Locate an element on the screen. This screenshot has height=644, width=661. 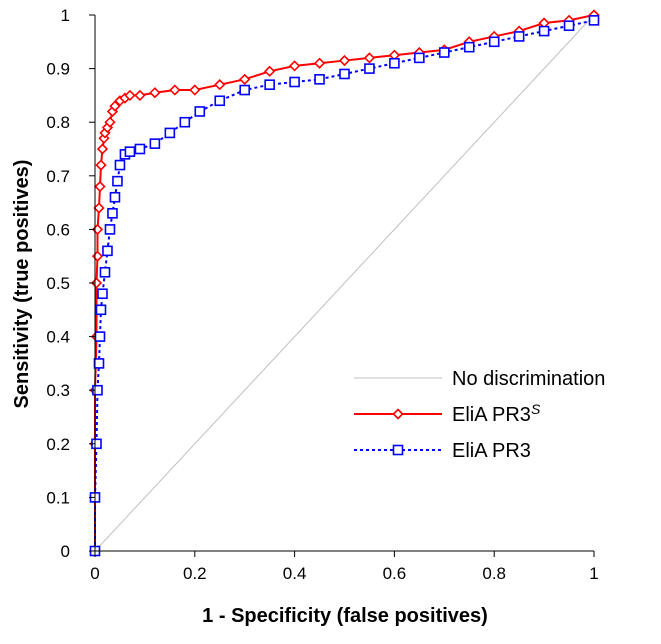
x-axis-title: 1 - Specificity (false positives) is located at coordinates (345, 616).